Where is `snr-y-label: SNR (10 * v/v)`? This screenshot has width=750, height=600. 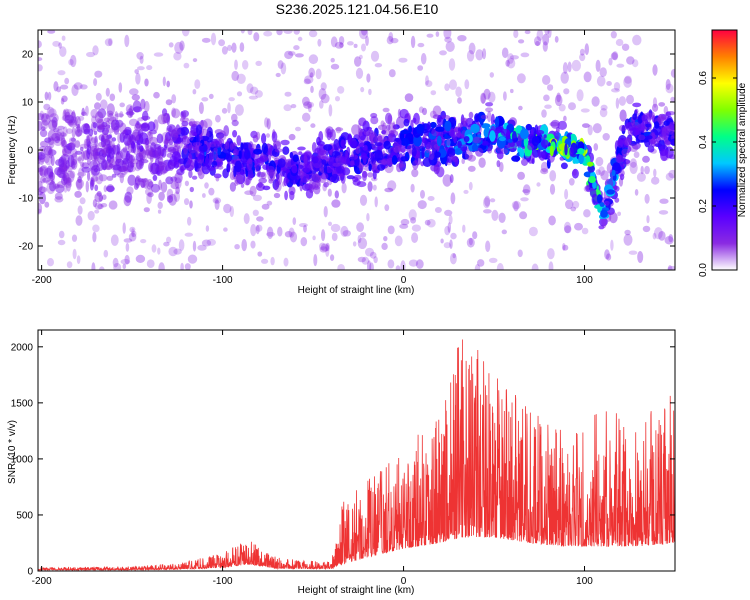 snr-y-label: SNR (10 * v/v) is located at coordinates (12, 452).